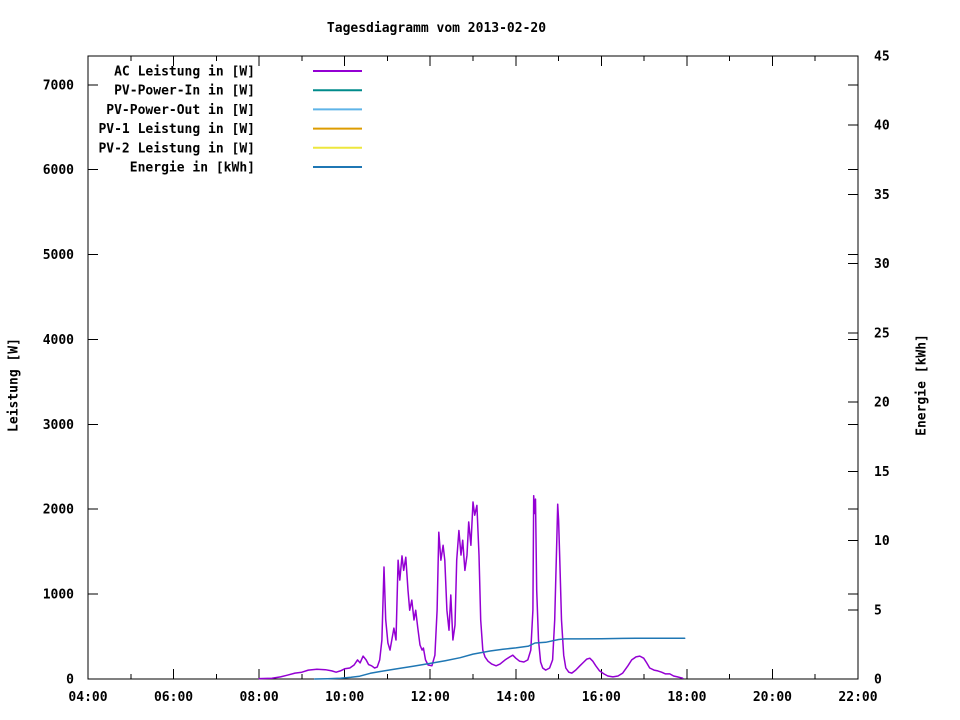 The image size is (960, 720). What do you see at coordinates (601, 697) in the screenshot?
I see `x-tick-label: 16:00` at bounding box center [601, 697].